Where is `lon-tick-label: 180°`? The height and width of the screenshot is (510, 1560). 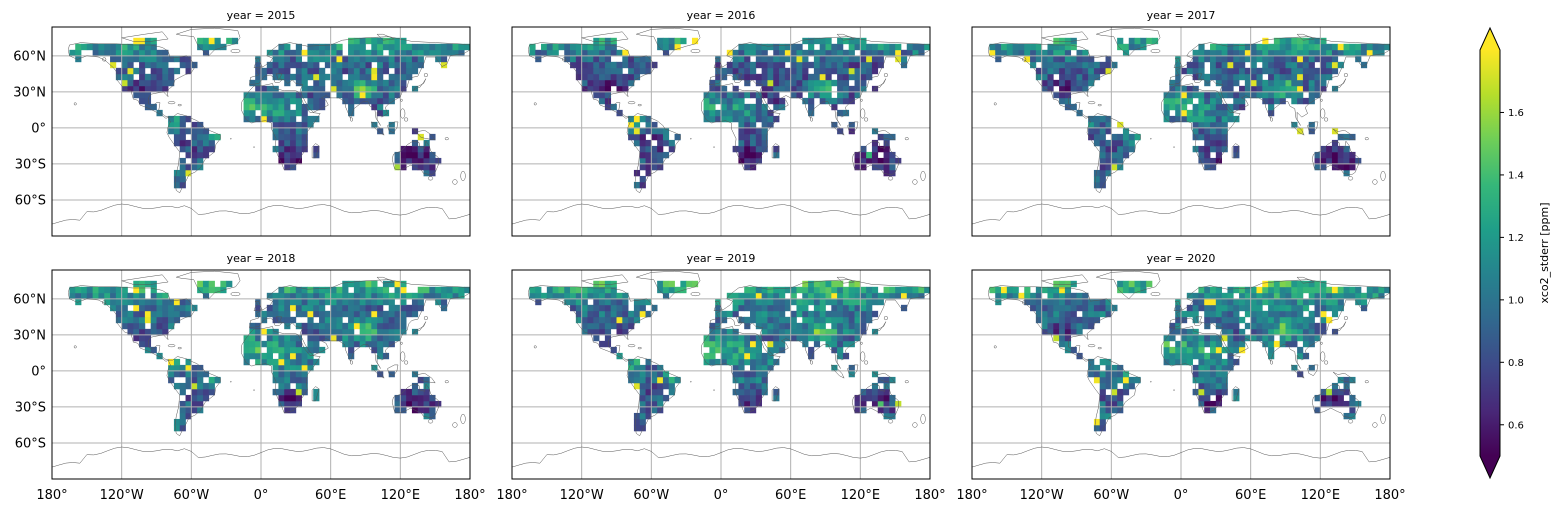
lon-tick-label: 180° is located at coordinates (469, 495).